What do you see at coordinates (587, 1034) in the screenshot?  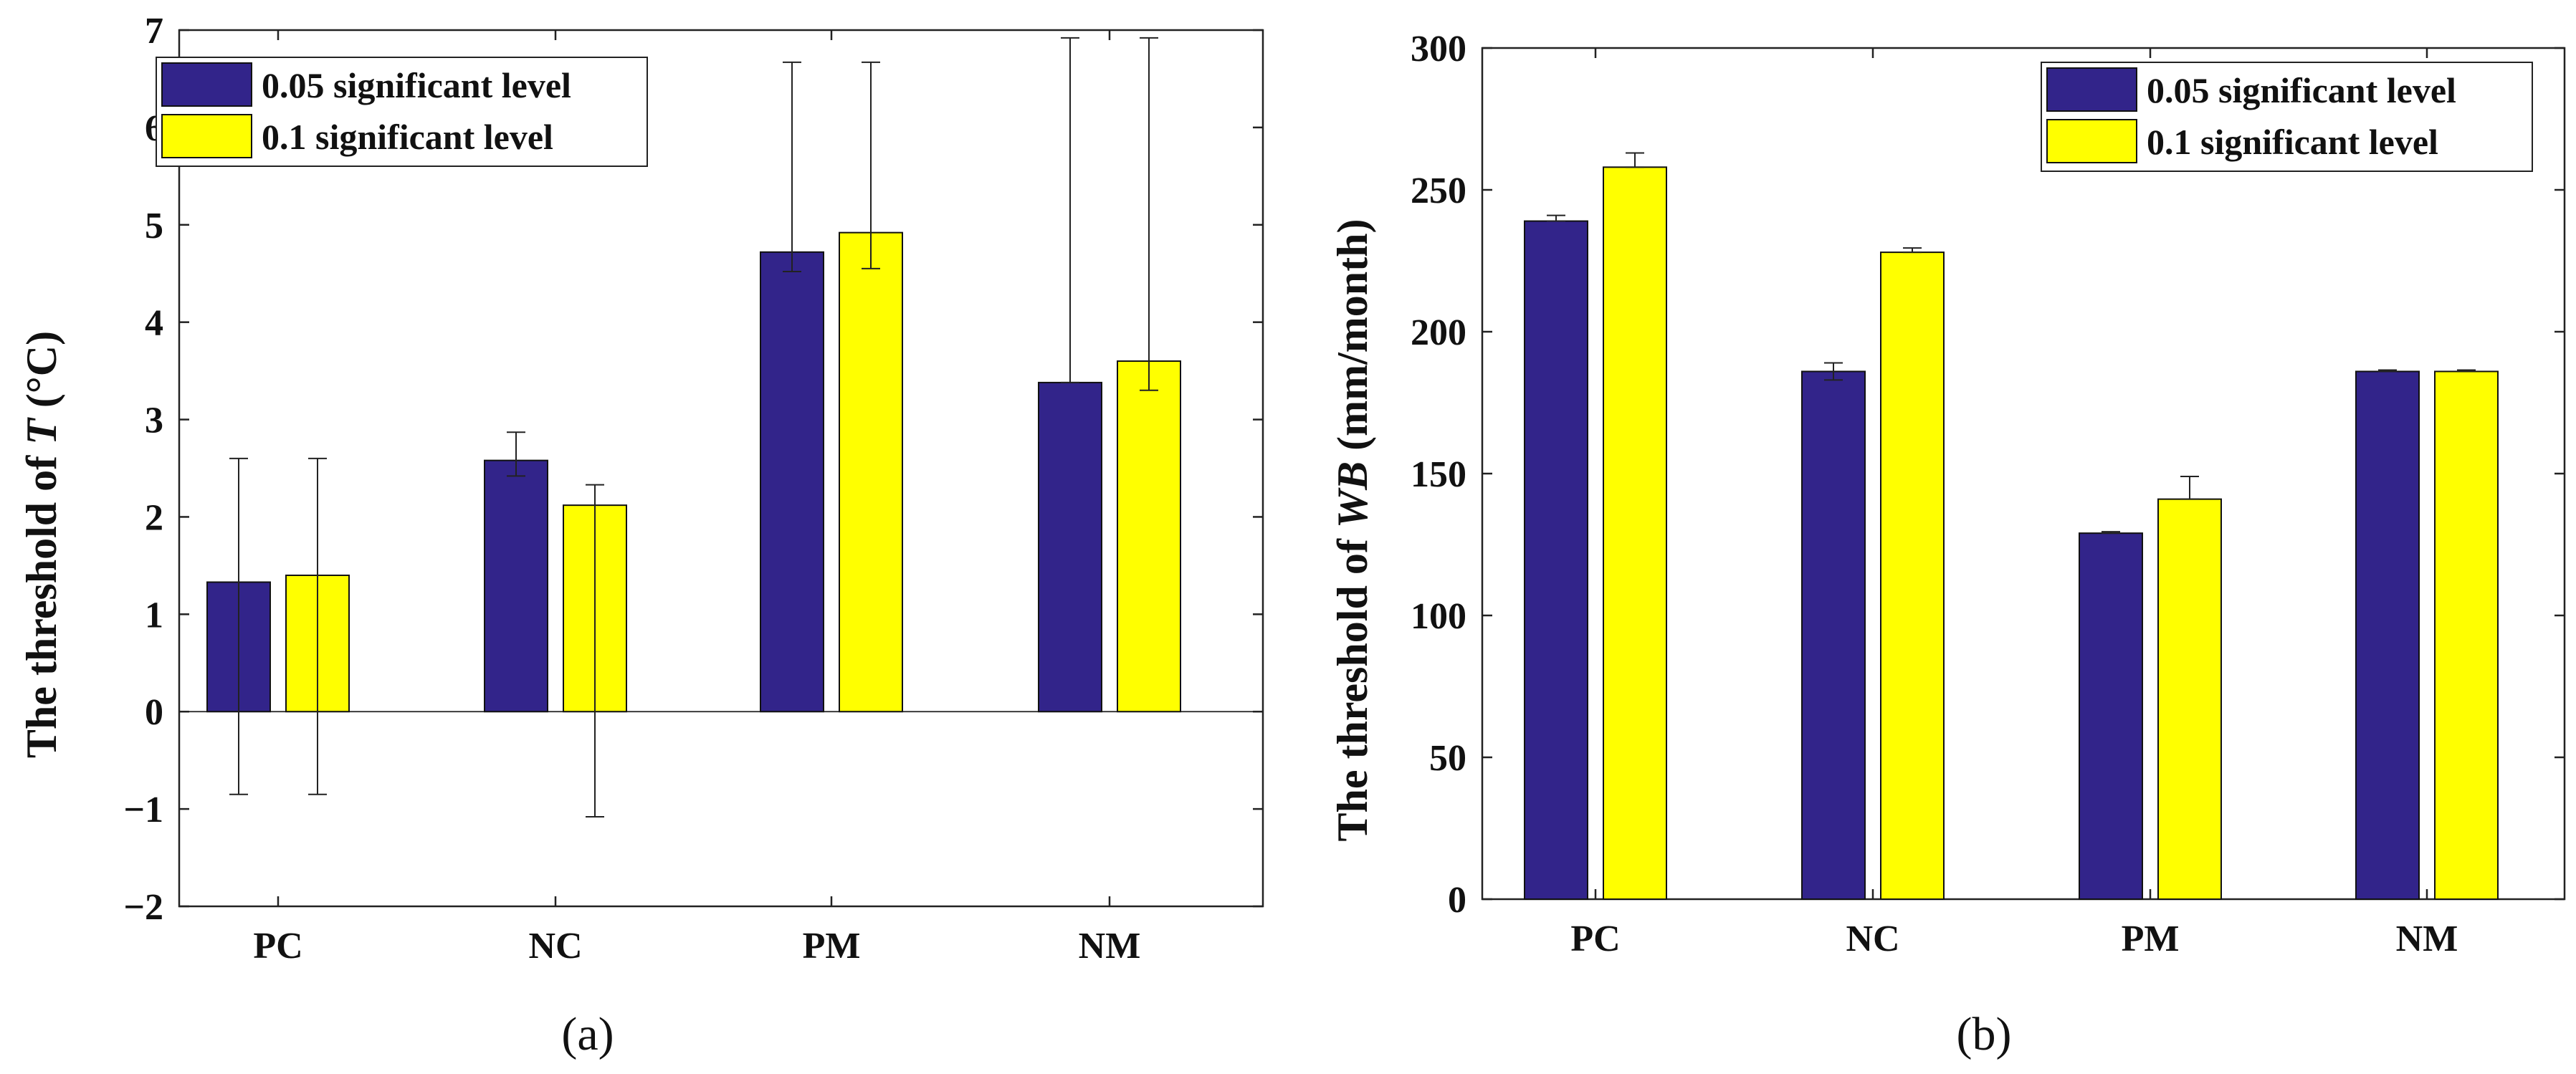 I see `panel-label: (a)` at bounding box center [587, 1034].